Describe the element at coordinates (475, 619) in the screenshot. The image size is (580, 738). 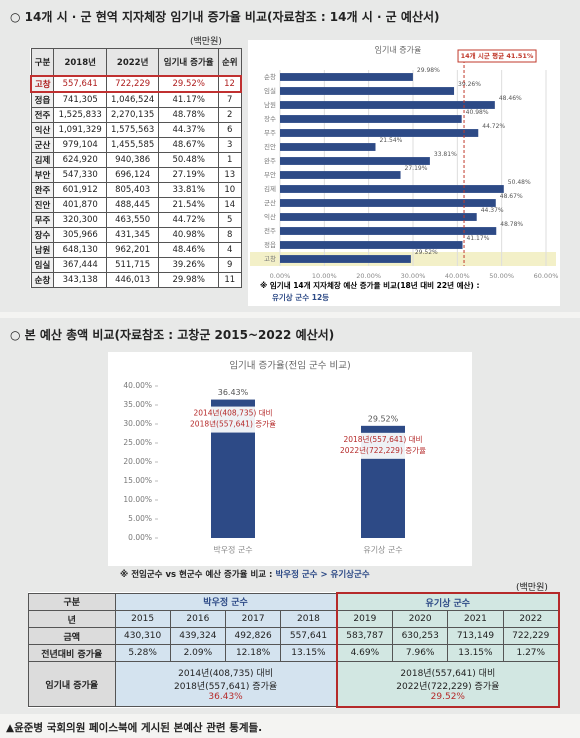
I see `cell: 2021` at that location.